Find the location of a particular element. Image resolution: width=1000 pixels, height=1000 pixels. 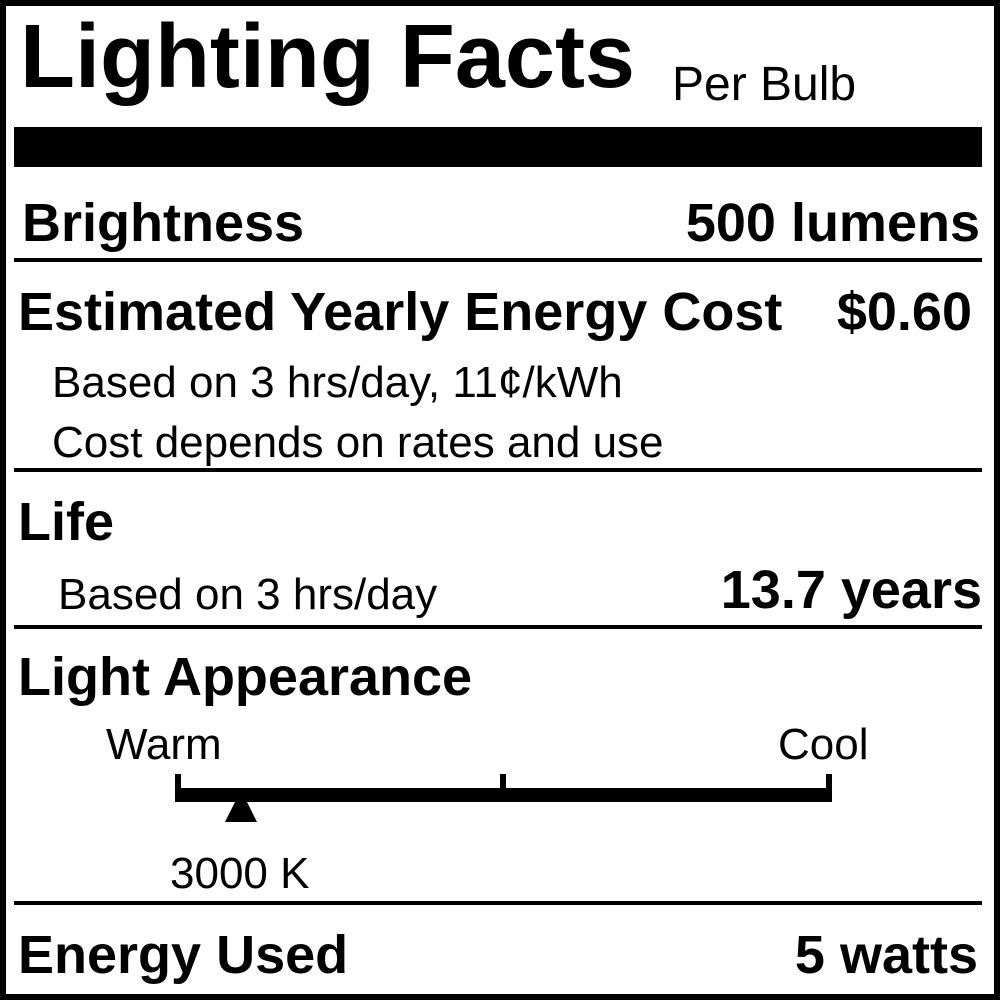

label-subtitle: Per Bulb is located at coordinates (764, 84).